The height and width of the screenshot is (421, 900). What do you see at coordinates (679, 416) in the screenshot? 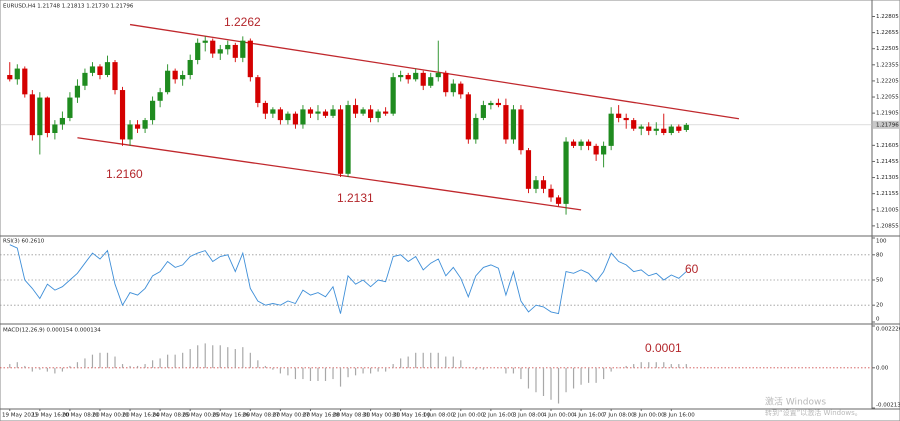
I see `x-tick-label: 8 Jun 16:00` at bounding box center [679, 416].